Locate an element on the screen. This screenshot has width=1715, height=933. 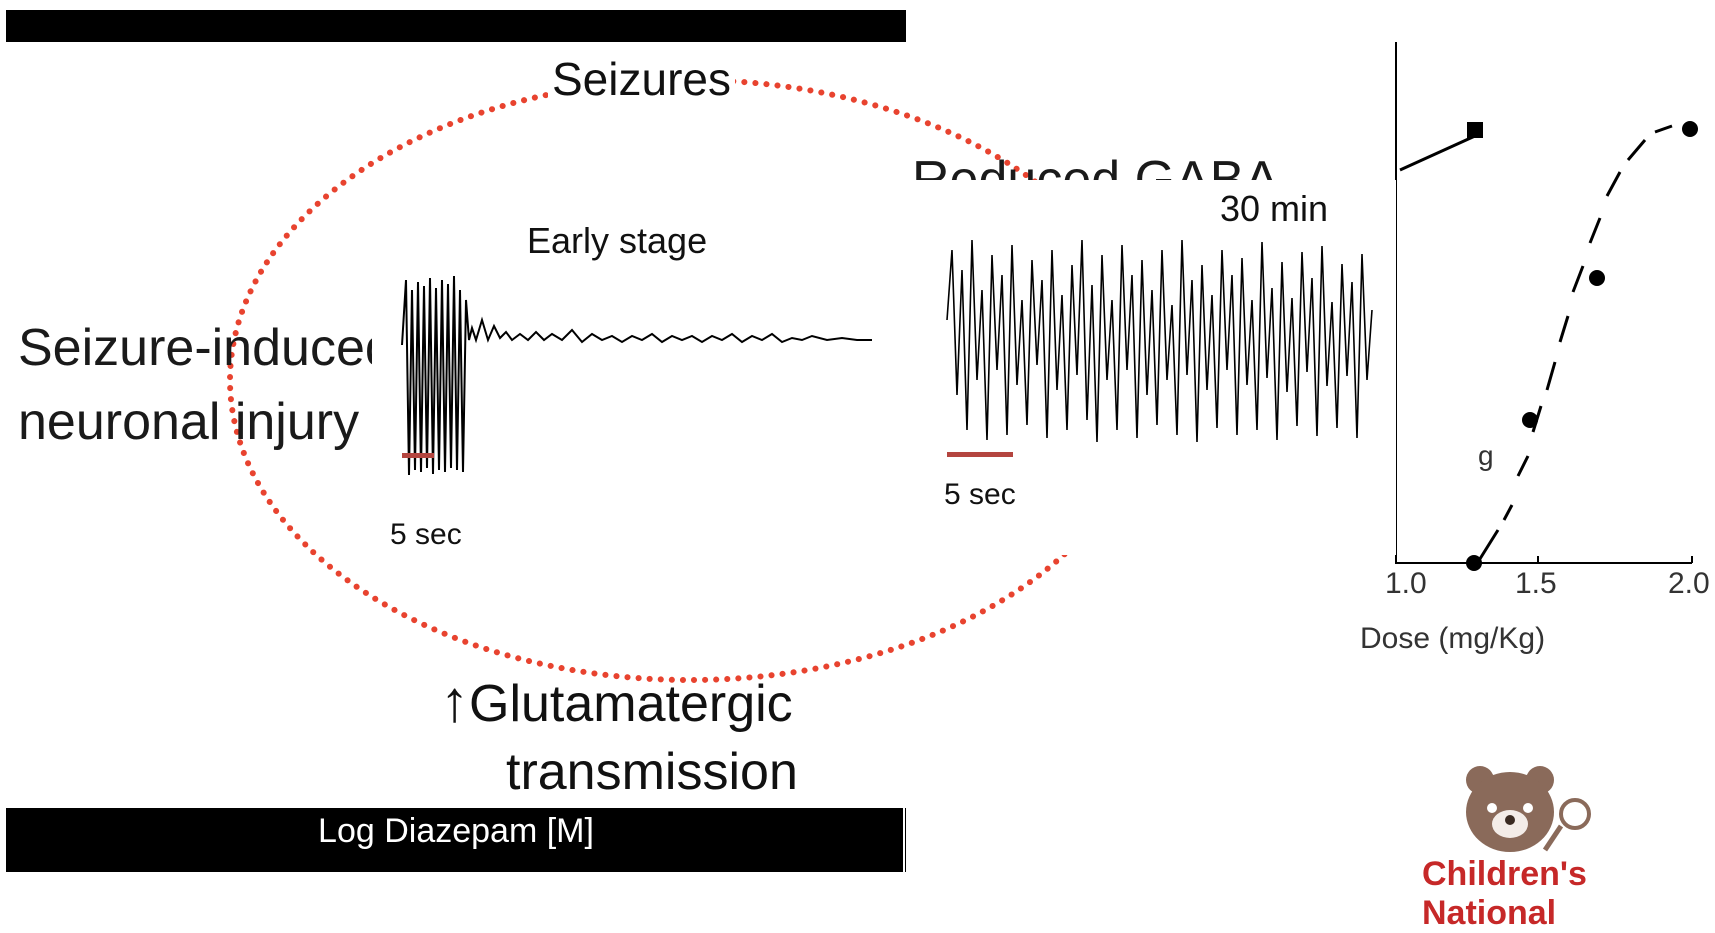
dose-tick-label-1-0: 1.0 is located at coordinates (1406, 583).